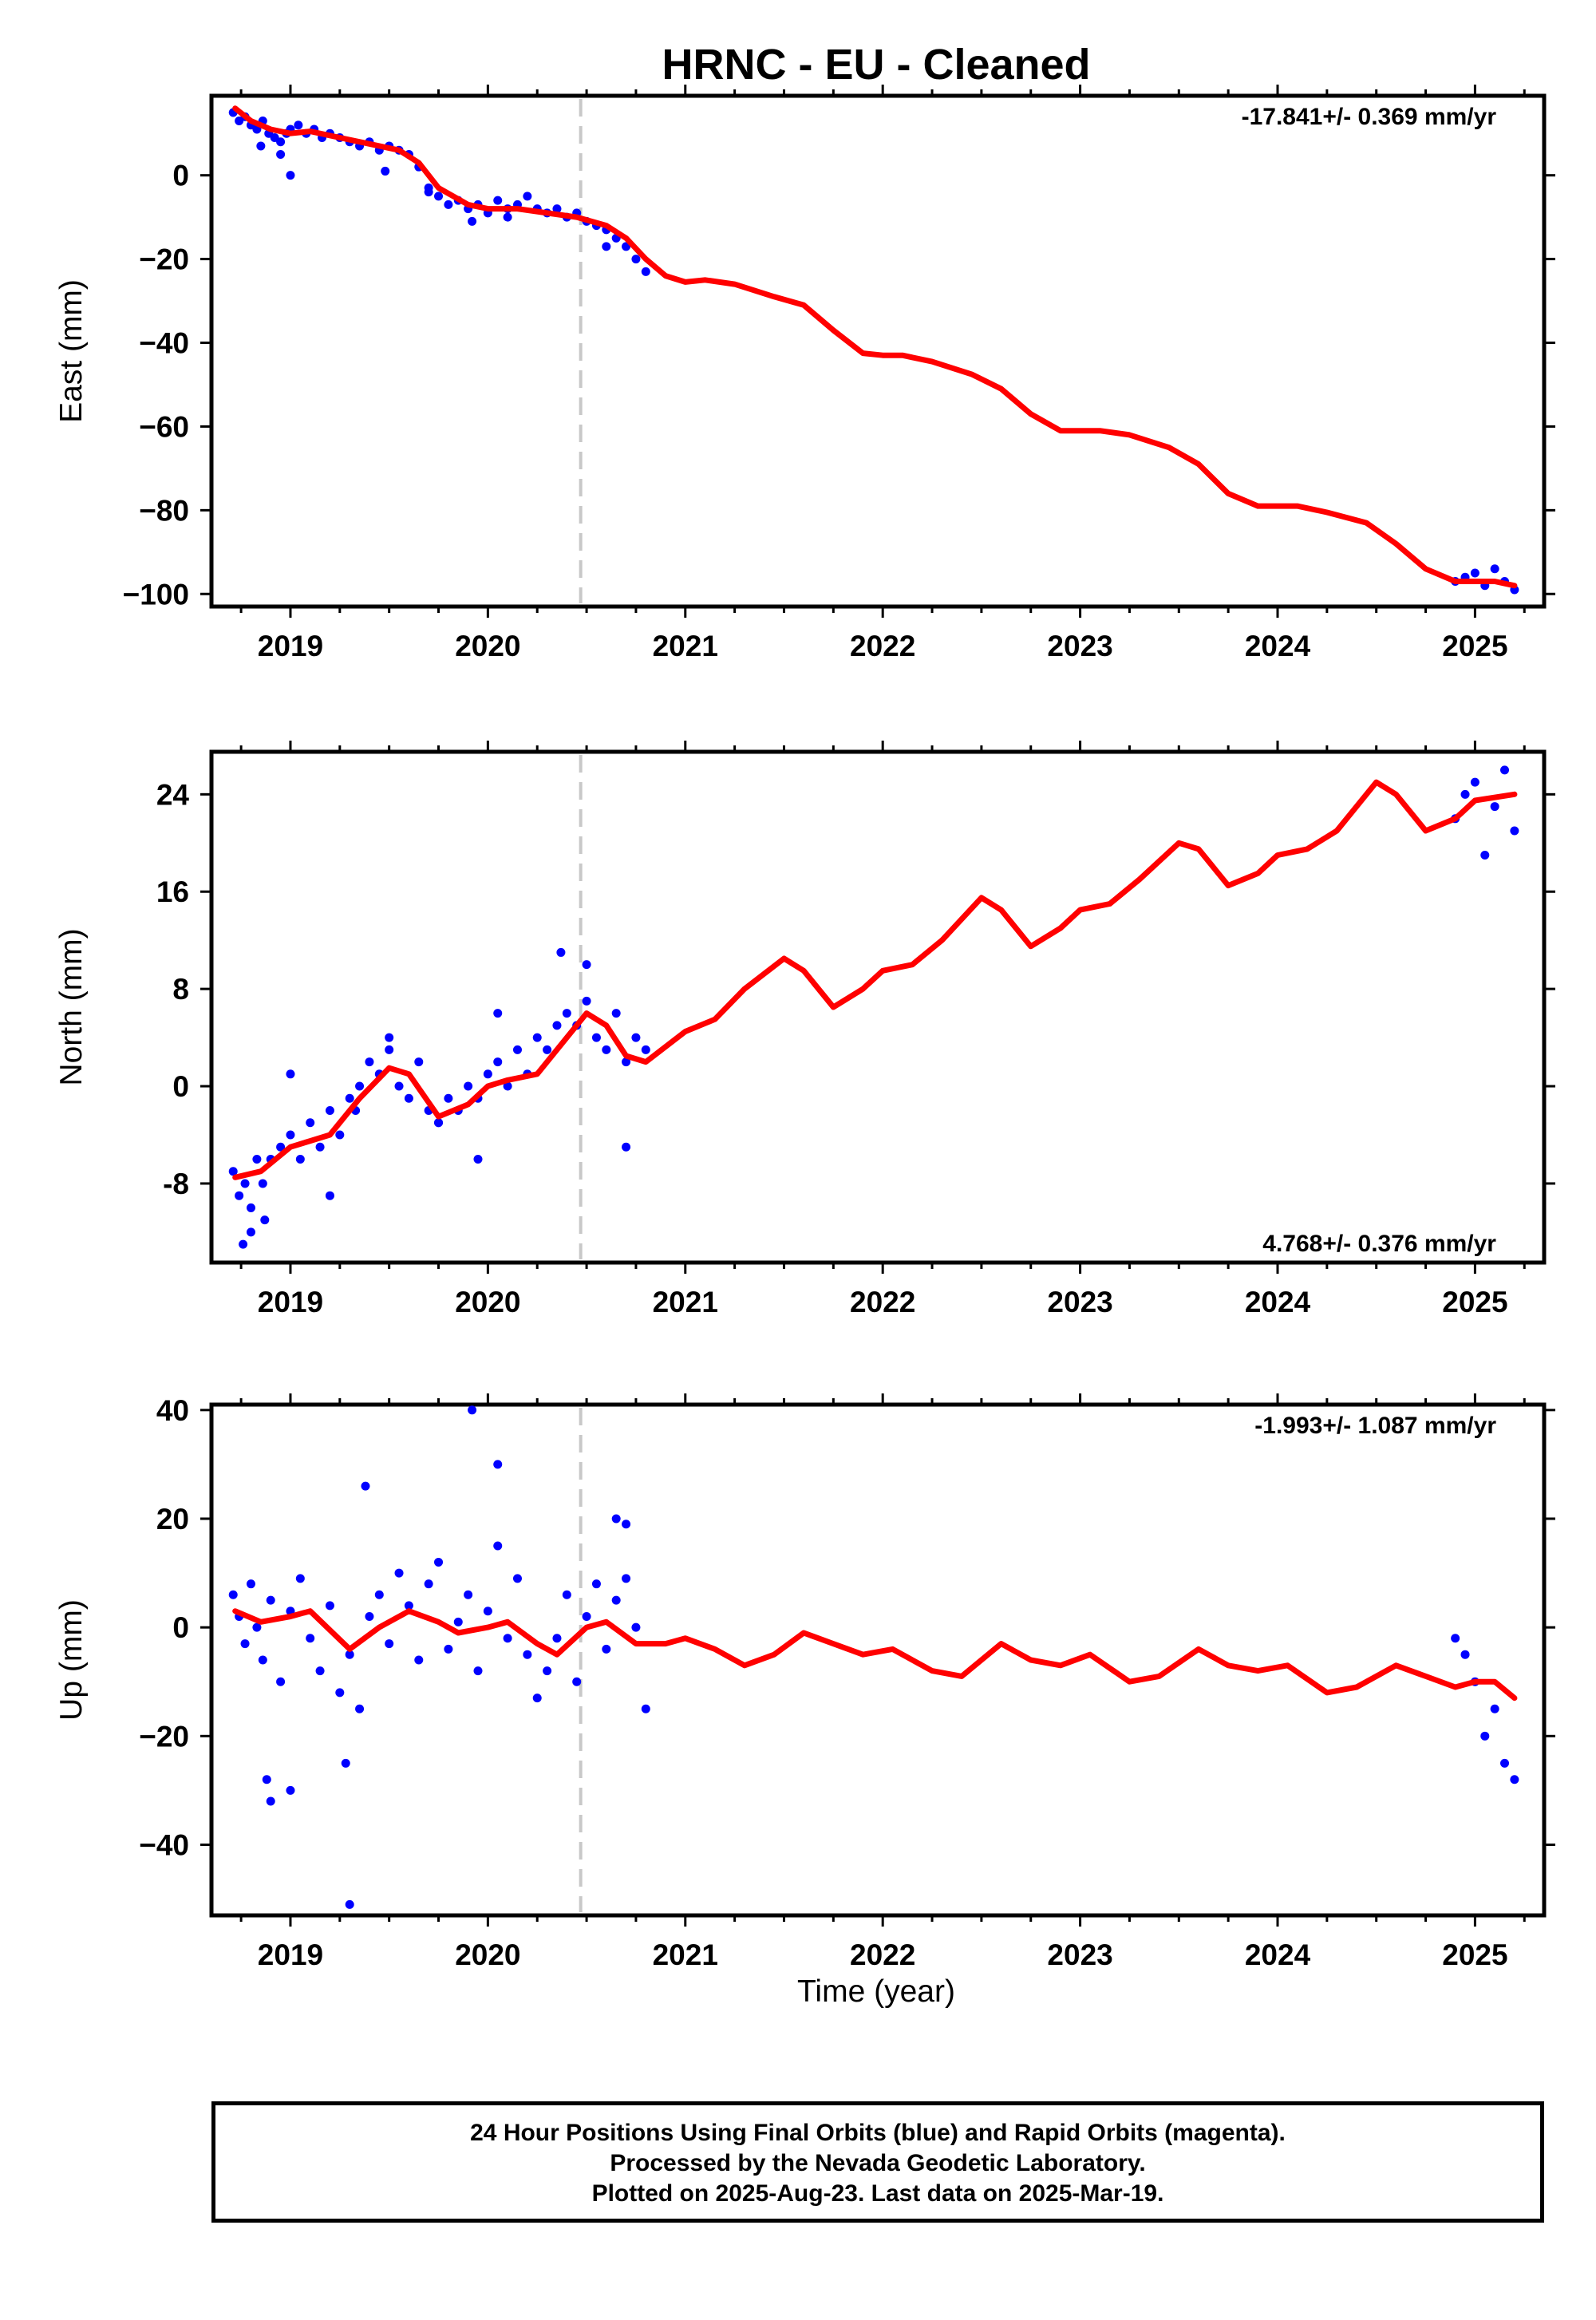  What do you see at coordinates (685, 1955) in the screenshot?
I see `up-x-tick-label: 2021` at bounding box center [685, 1955].